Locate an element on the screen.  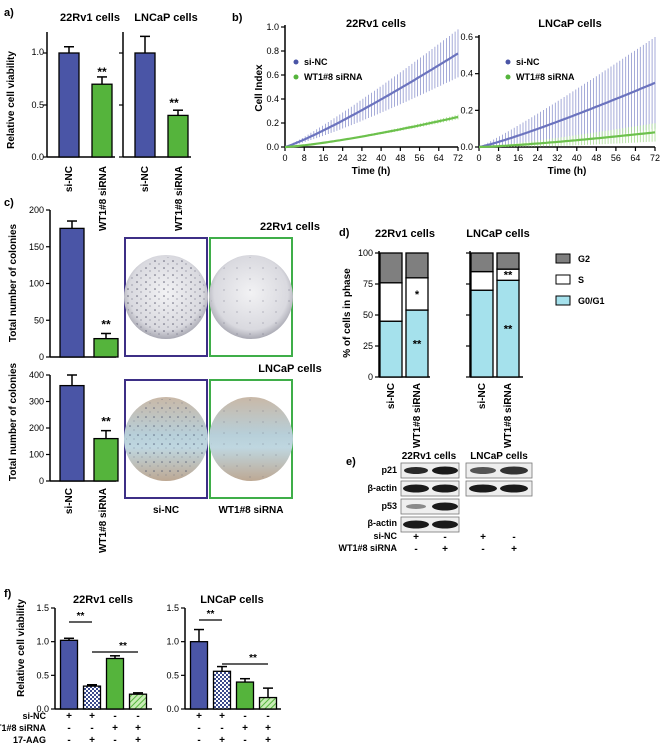
xtick-label: 56 is located at coordinates (420, 158).